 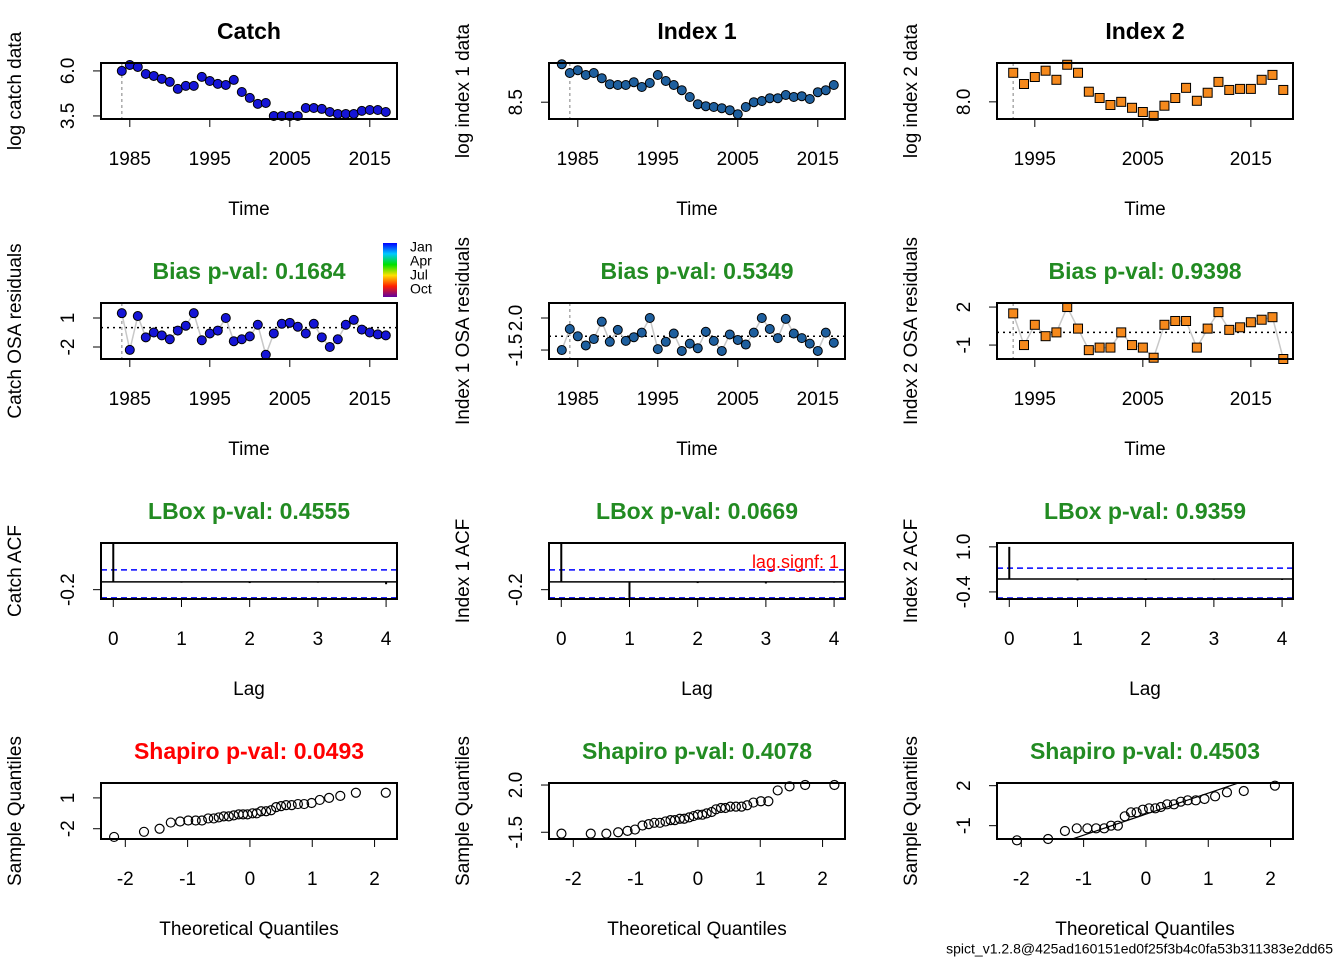 I want to click on plot-frame, so click(x=1145, y=91).